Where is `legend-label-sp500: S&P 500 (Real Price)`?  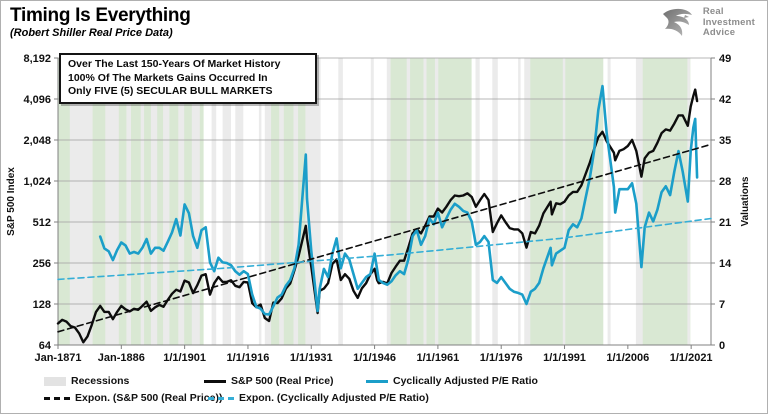 legend-label-sp500: S&P 500 (Real Price) is located at coordinates (282, 381).